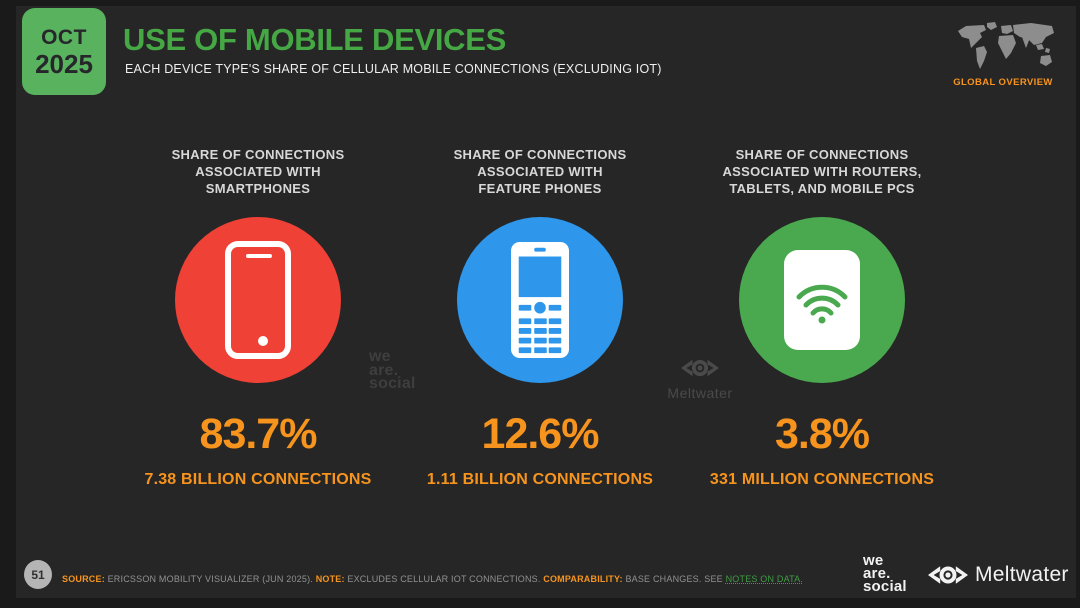 Image resolution: width=1080 pixels, height=608 pixels. What do you see at coordinates (258, 434) in the screenshot?
I see `percent-value: 83.7%` at bounding box center [258, 434].